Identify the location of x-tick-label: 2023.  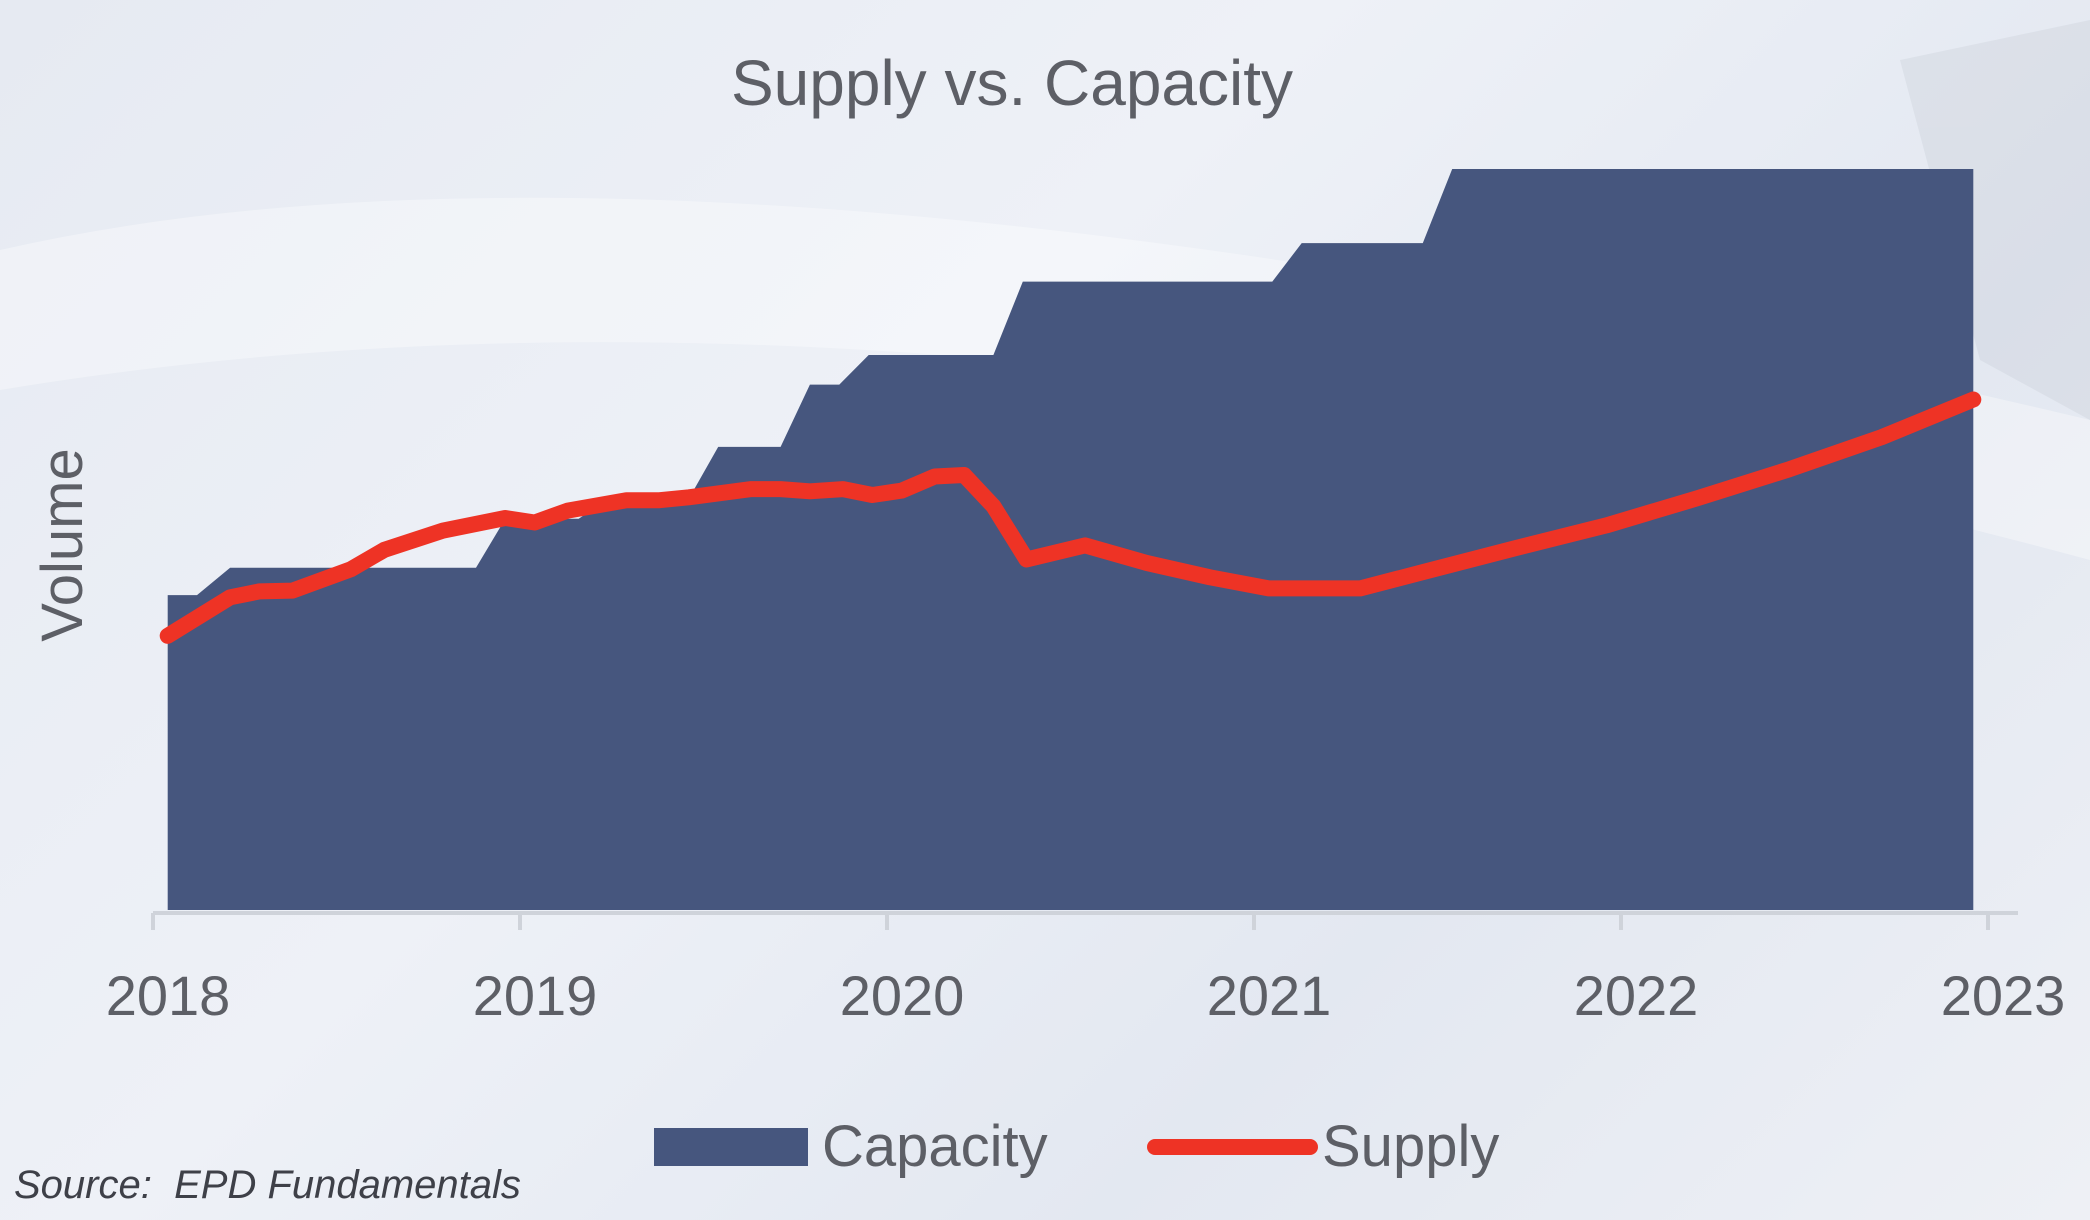
(2003, 995).